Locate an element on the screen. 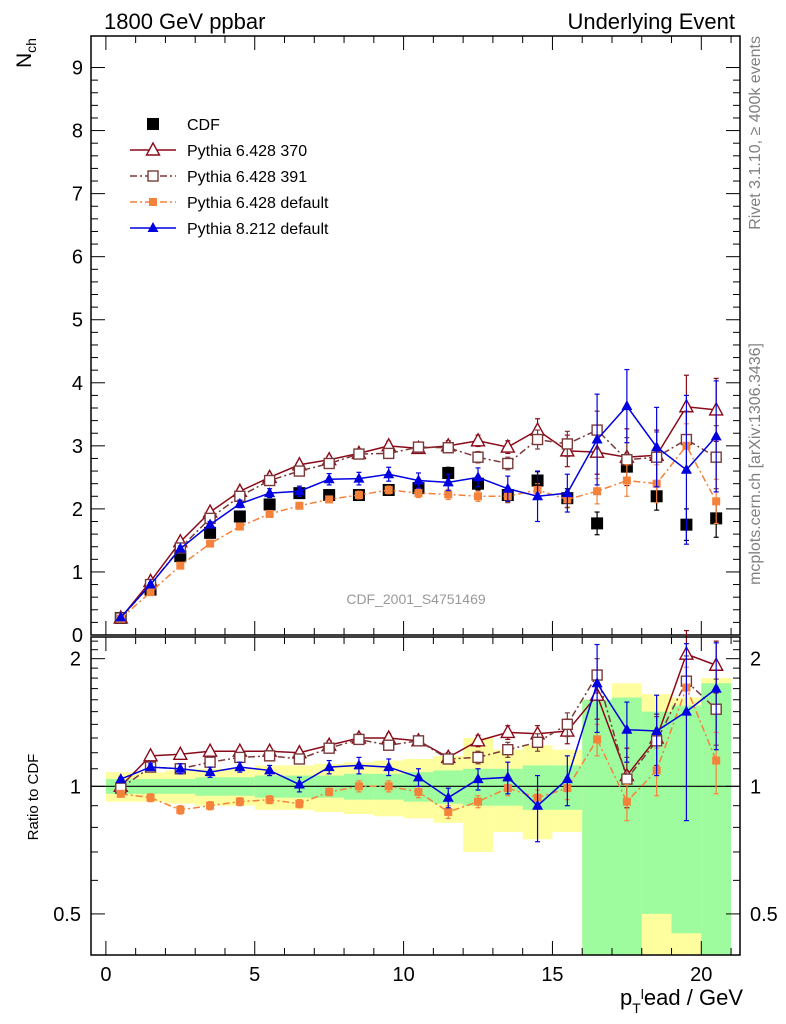 The image size is (786, 1024). series-line-p391 is located at coordinates (418, 524).